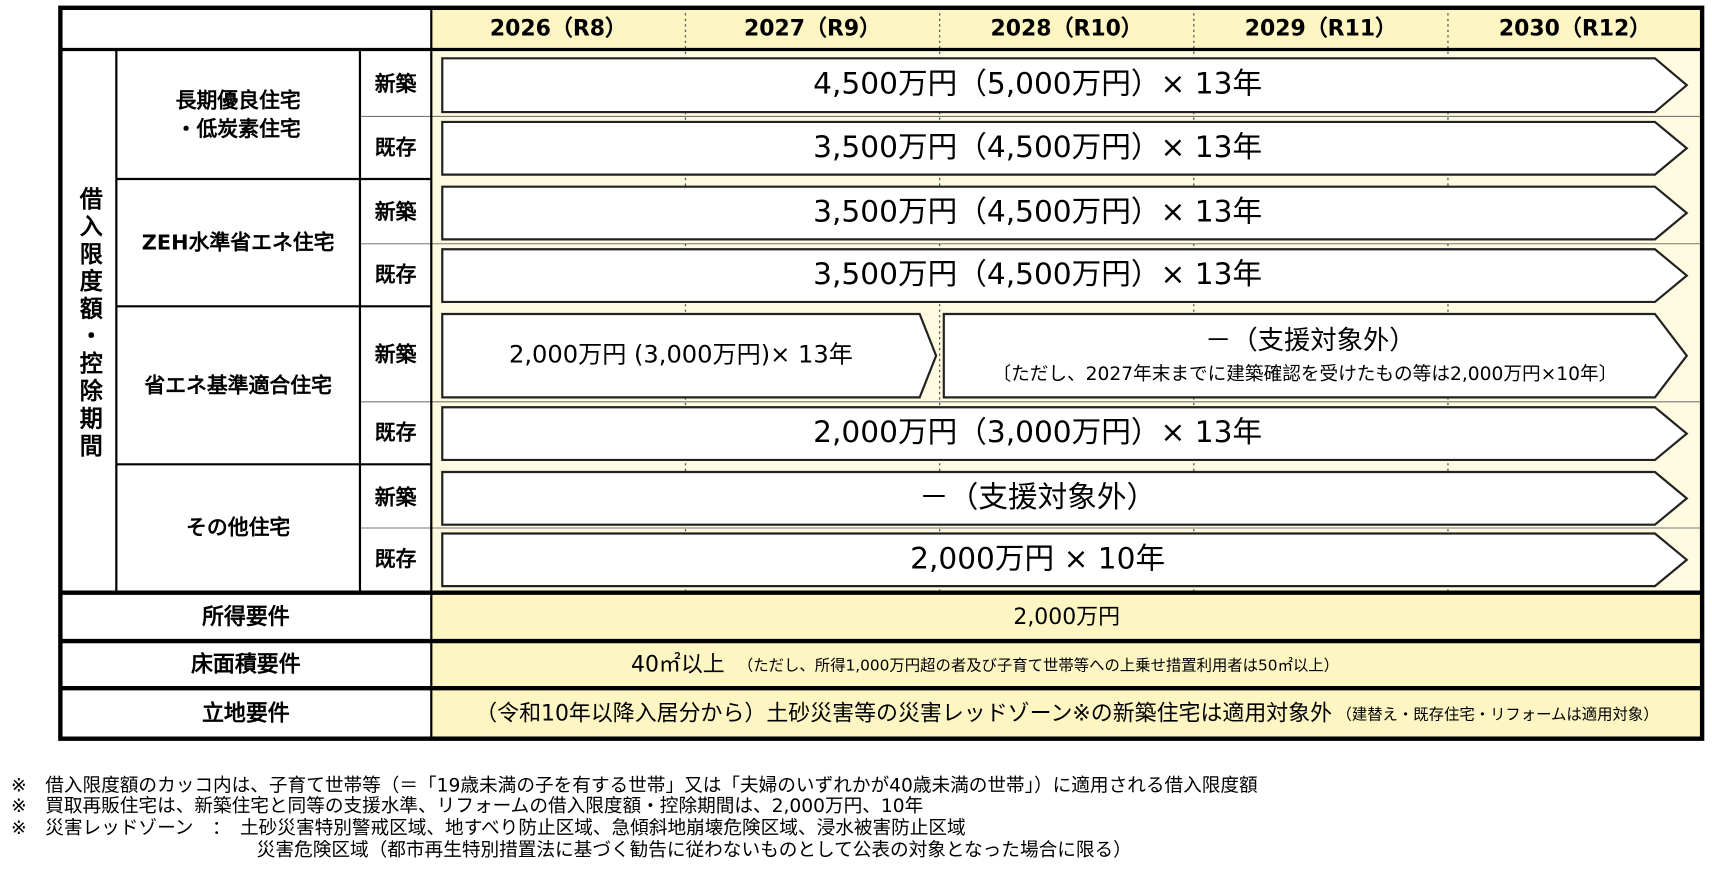 The height and width of the screenshot is (876, 1712). Describe the element at coordinates (1575, 29) in the screenshot. I see `year-header: 2030（R12）` at that location.